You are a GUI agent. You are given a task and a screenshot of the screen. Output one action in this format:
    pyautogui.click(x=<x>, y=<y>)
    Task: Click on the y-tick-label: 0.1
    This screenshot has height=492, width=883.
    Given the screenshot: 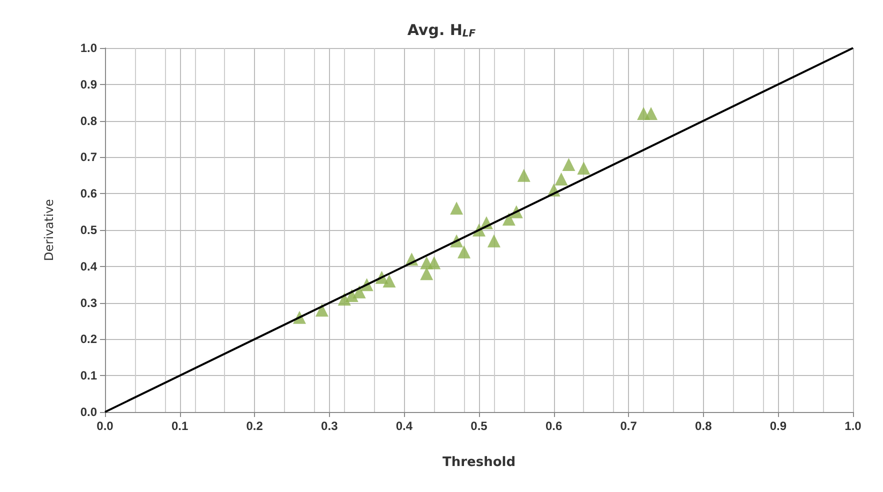 What is the action you would take?
    pyautogui.click(x=89, y=375)
    